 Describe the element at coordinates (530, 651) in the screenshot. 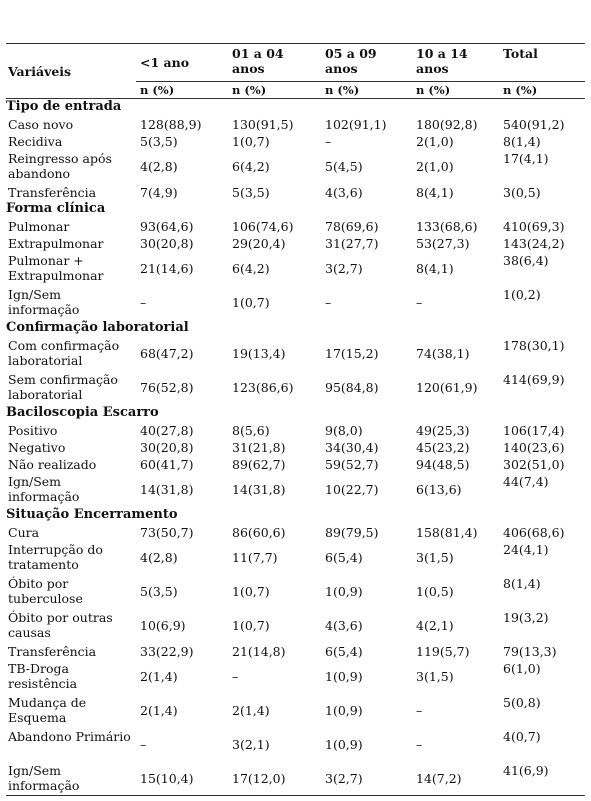

I see `cell-total: 79(13,3)` at that location.